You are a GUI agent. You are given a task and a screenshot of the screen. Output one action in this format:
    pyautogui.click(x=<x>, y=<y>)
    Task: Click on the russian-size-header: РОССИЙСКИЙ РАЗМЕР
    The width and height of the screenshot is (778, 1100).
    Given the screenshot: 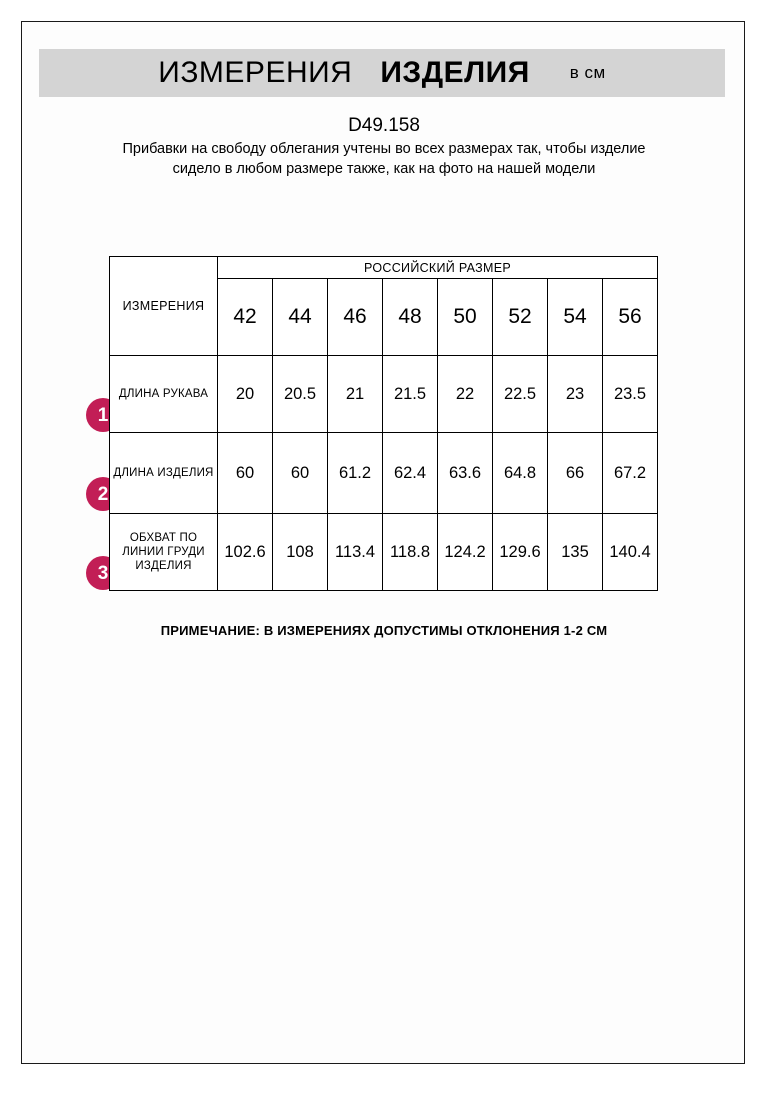 What is the action you would take?
    pyautogui.click(x=437, y=267)
    